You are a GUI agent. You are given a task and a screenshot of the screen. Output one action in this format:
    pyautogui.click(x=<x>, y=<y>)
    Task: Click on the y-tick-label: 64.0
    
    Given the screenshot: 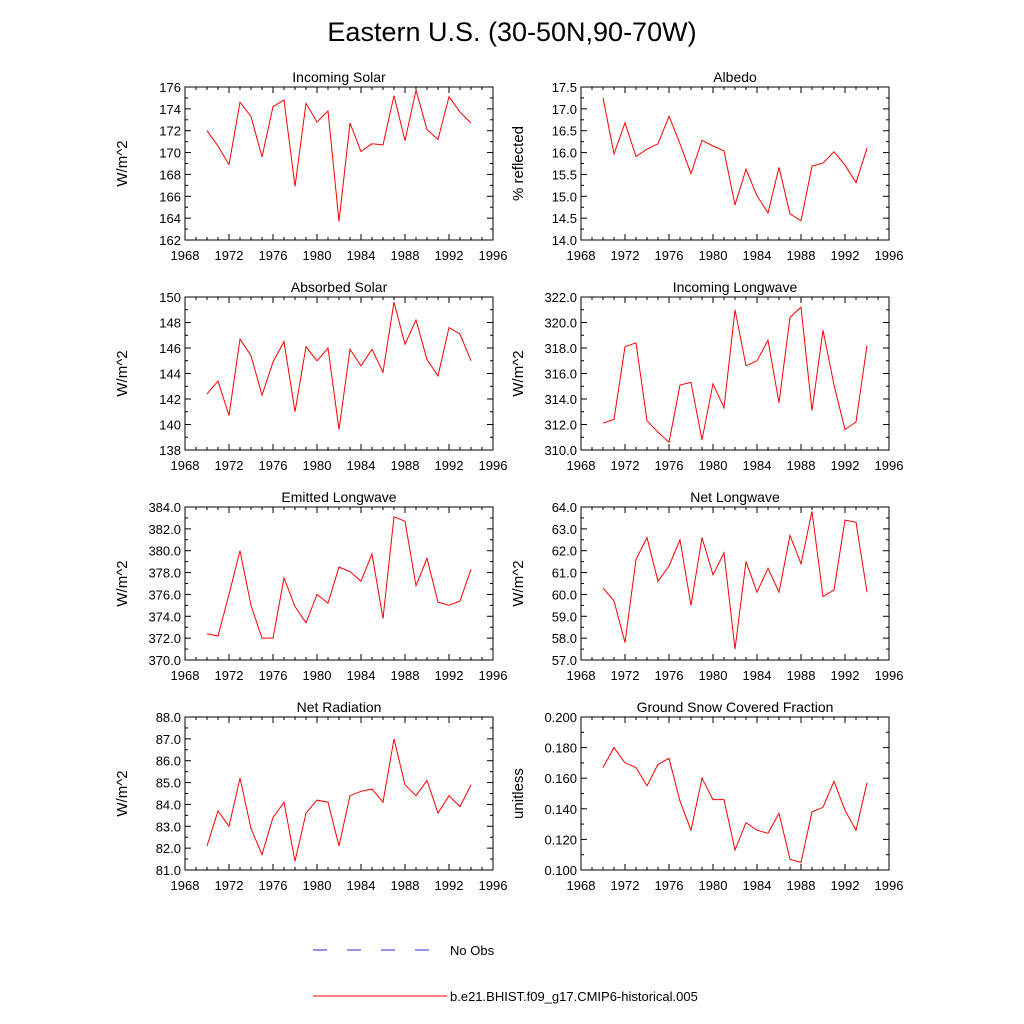 What is the action you would take?
    pyautogui.click(x=564, y=507)
    